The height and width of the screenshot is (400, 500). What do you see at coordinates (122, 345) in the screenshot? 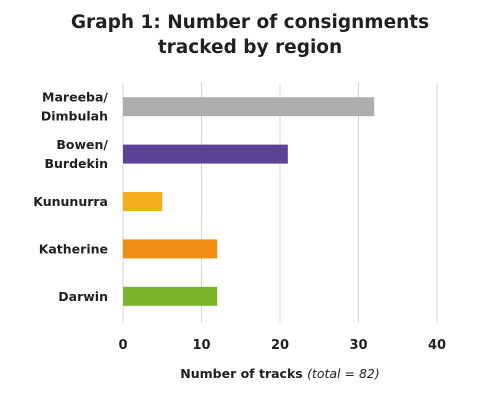
I see `x-tick-label-0: 0` at bounding box center [122, 345].